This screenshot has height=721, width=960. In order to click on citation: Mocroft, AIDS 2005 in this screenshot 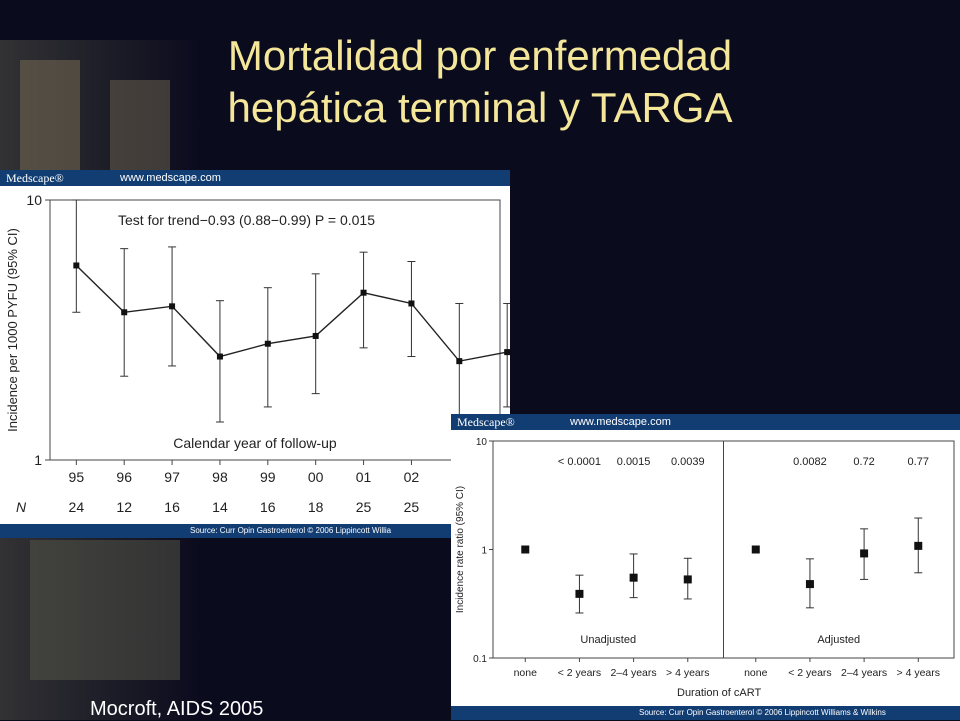, I will do `click(177, 709)`.